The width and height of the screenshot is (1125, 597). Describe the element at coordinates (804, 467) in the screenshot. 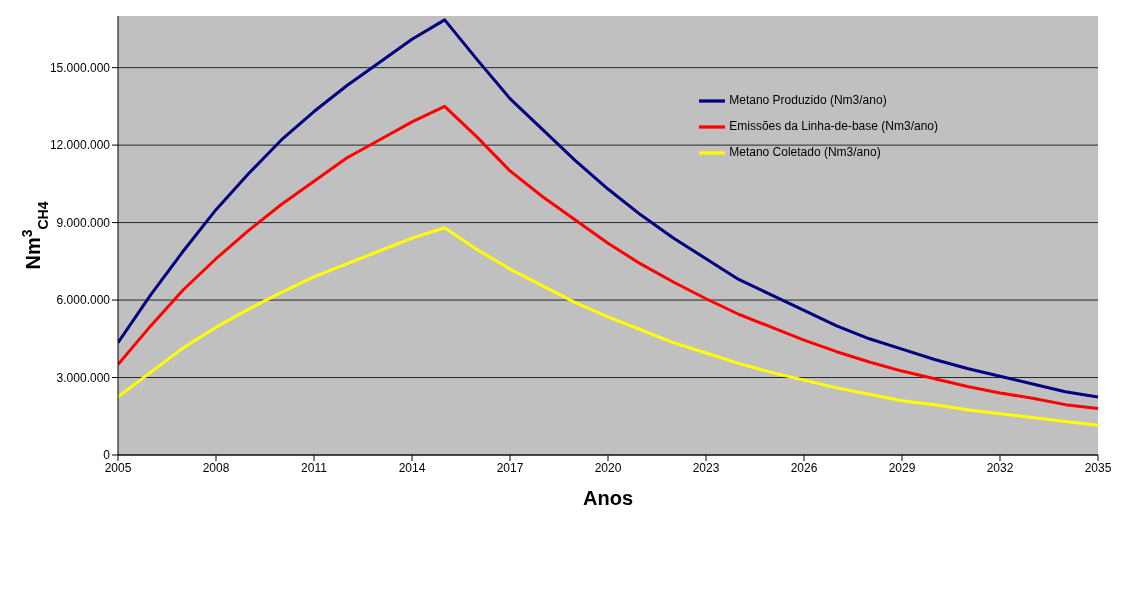

I see `x-tick-label: 2026` at that location.